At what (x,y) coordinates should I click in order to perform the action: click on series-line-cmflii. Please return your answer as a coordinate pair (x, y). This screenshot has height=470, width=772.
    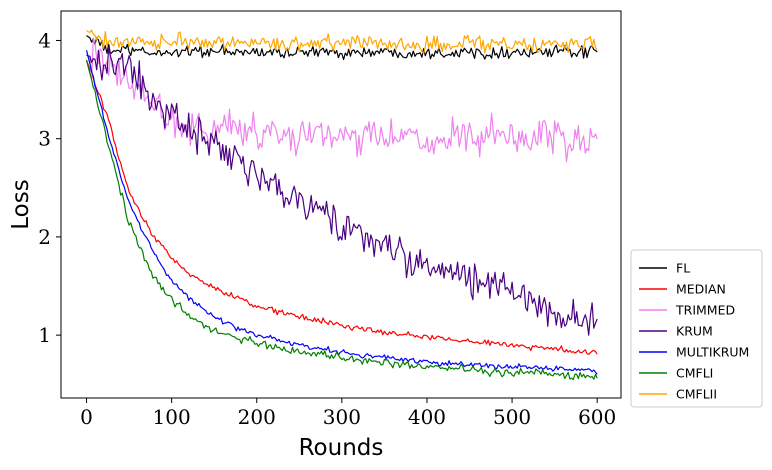
    Looking at the image, I should click on (342, 42).